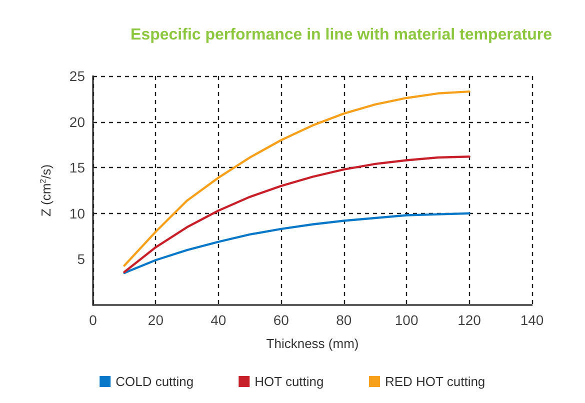 The image size is (585, 403). I want to click on y-tick-label: 5, so click(81, 259).